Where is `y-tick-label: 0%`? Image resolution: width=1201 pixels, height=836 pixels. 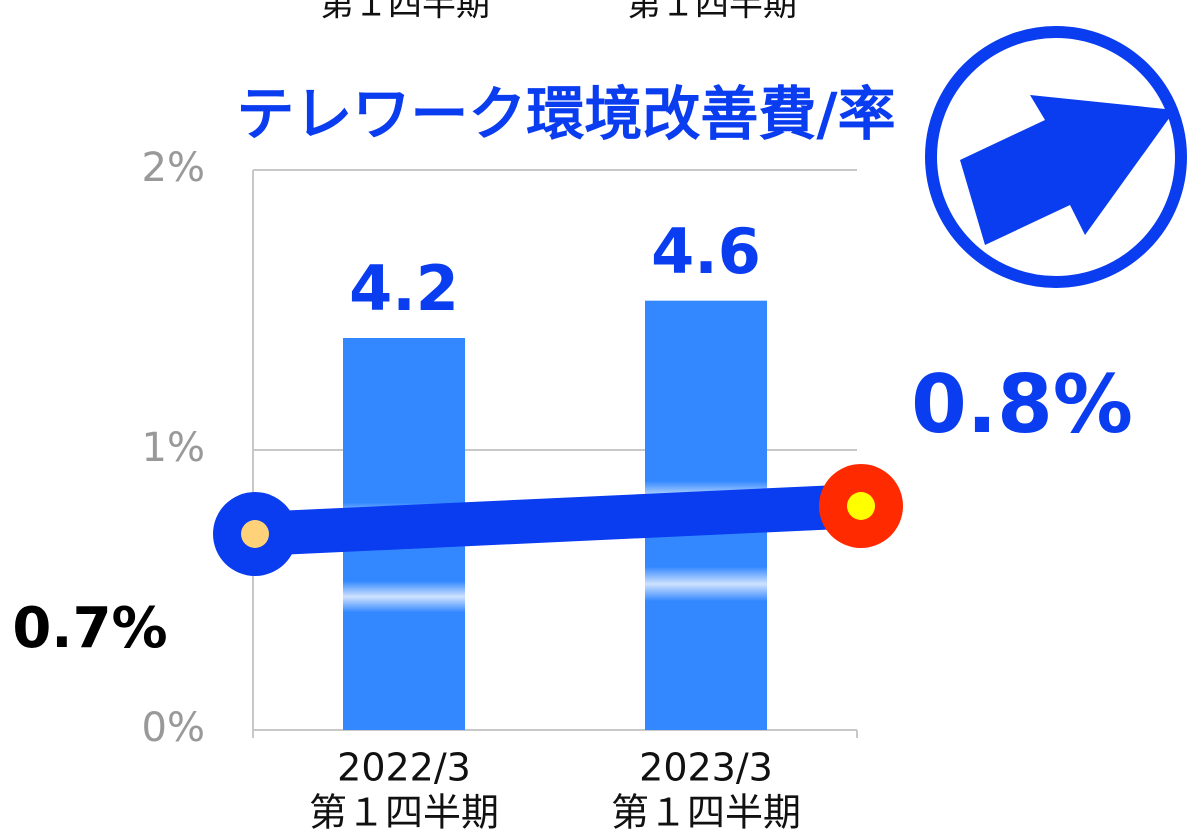 y-tick-label: 0% is located at coordinates (173, 728).